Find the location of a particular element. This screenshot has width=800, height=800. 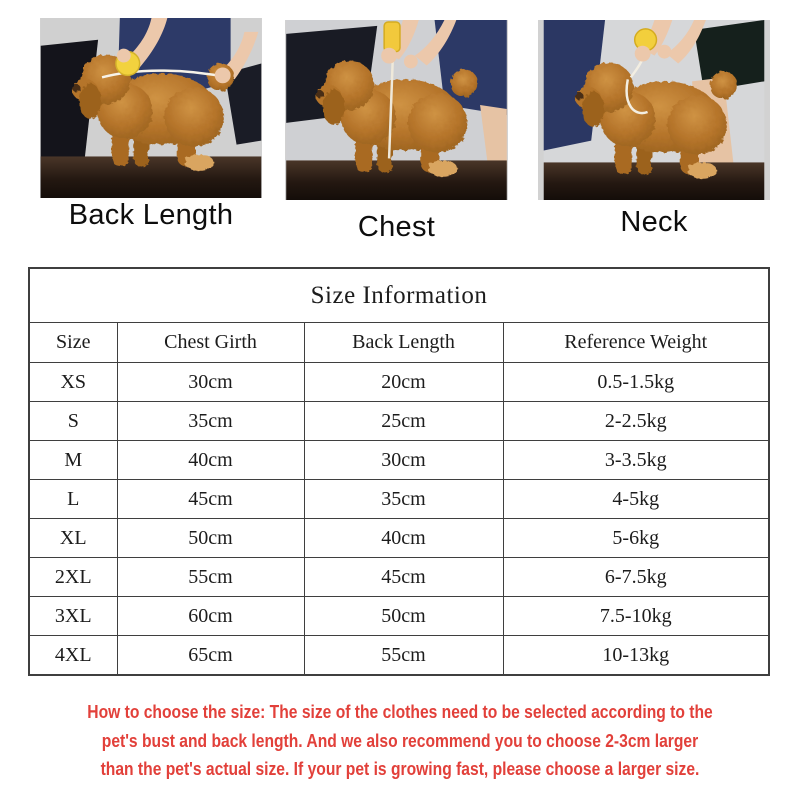

table-cell: 20cm is located at coordinates (403, 382).